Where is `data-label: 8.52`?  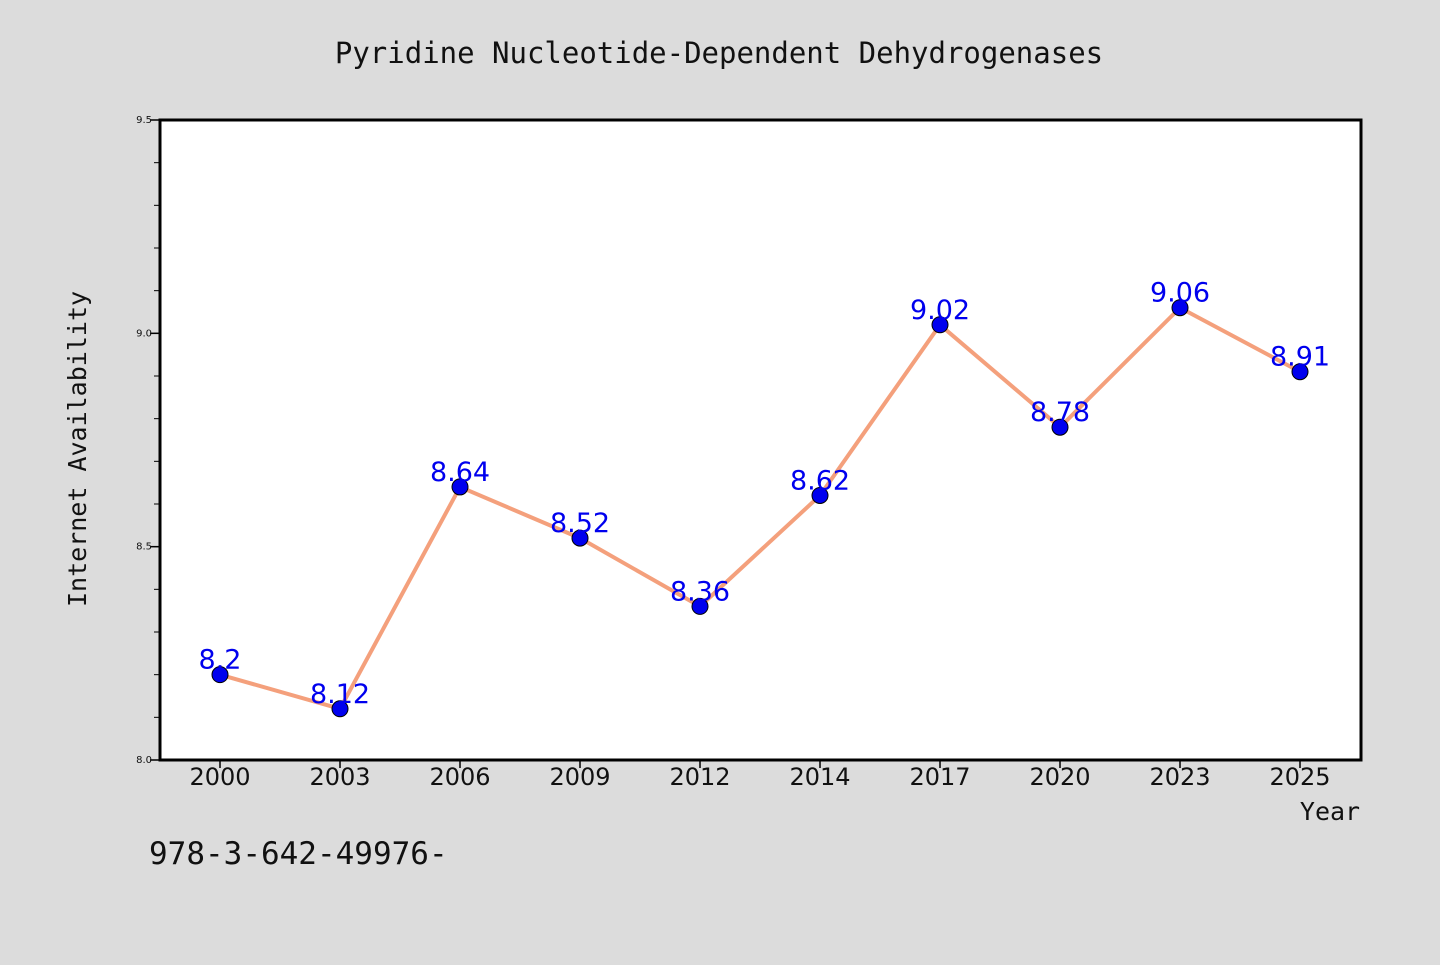 data-label: 8.52 is located at coordinates (580, 523).